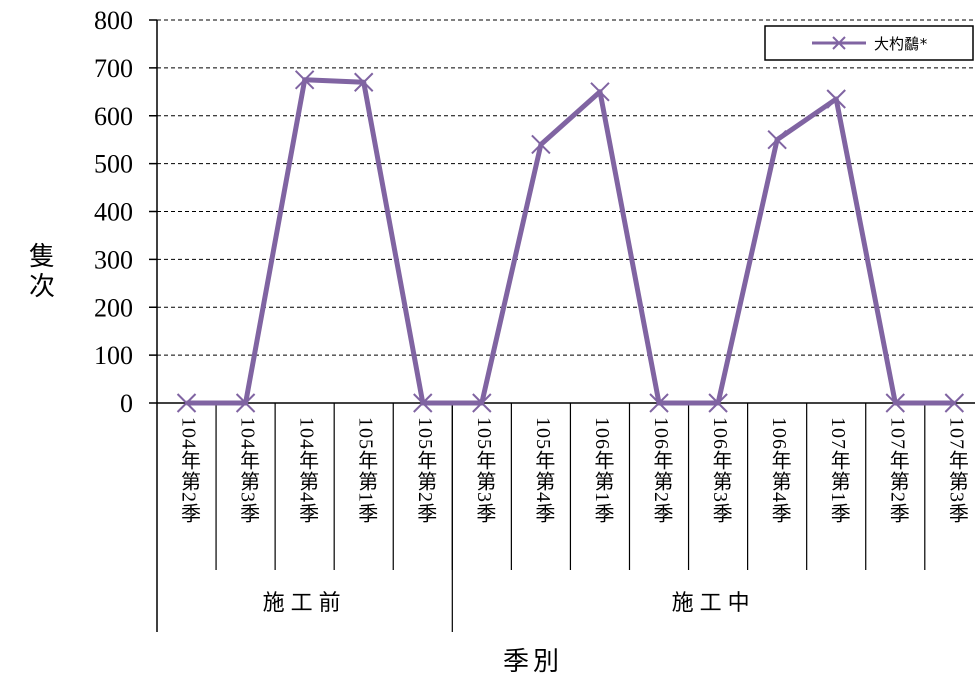  I want to click on y-tick-label: 400, so click(113, 212).